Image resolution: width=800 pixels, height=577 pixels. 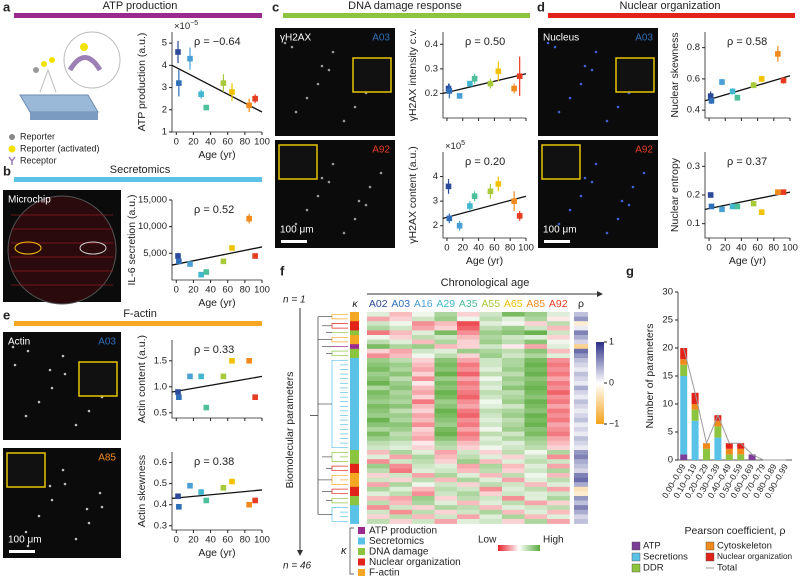 I want to click on correlation-label: ρ = 0.58, so click(x=747, y=42).